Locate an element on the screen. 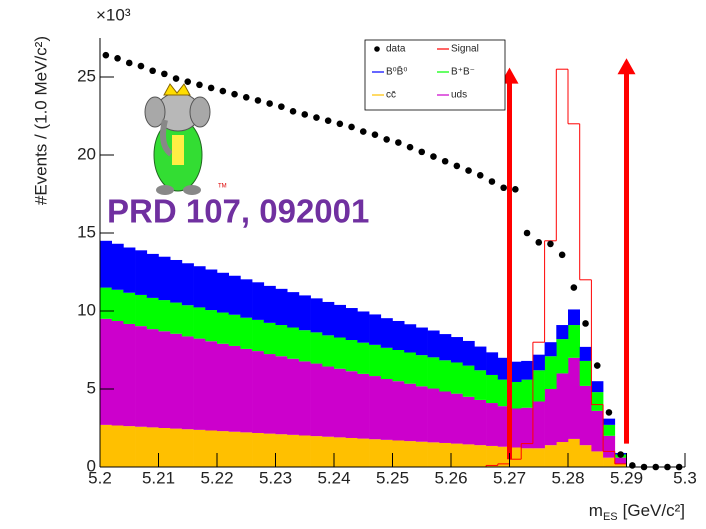 Image resolution: width=706 pixels, height=529 pixels. arrow-head is located at coordinates (626, 66).